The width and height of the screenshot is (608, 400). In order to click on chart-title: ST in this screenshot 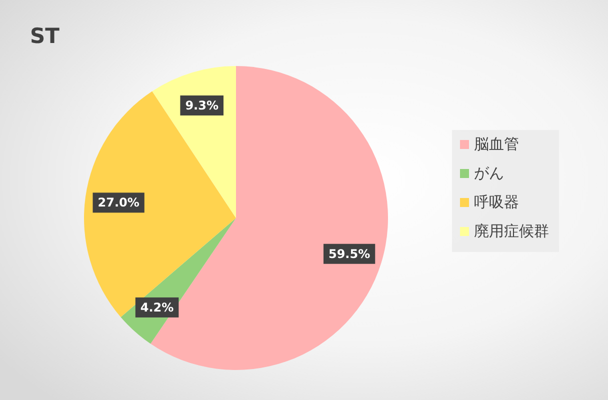, I will do `click(45, 36)`.